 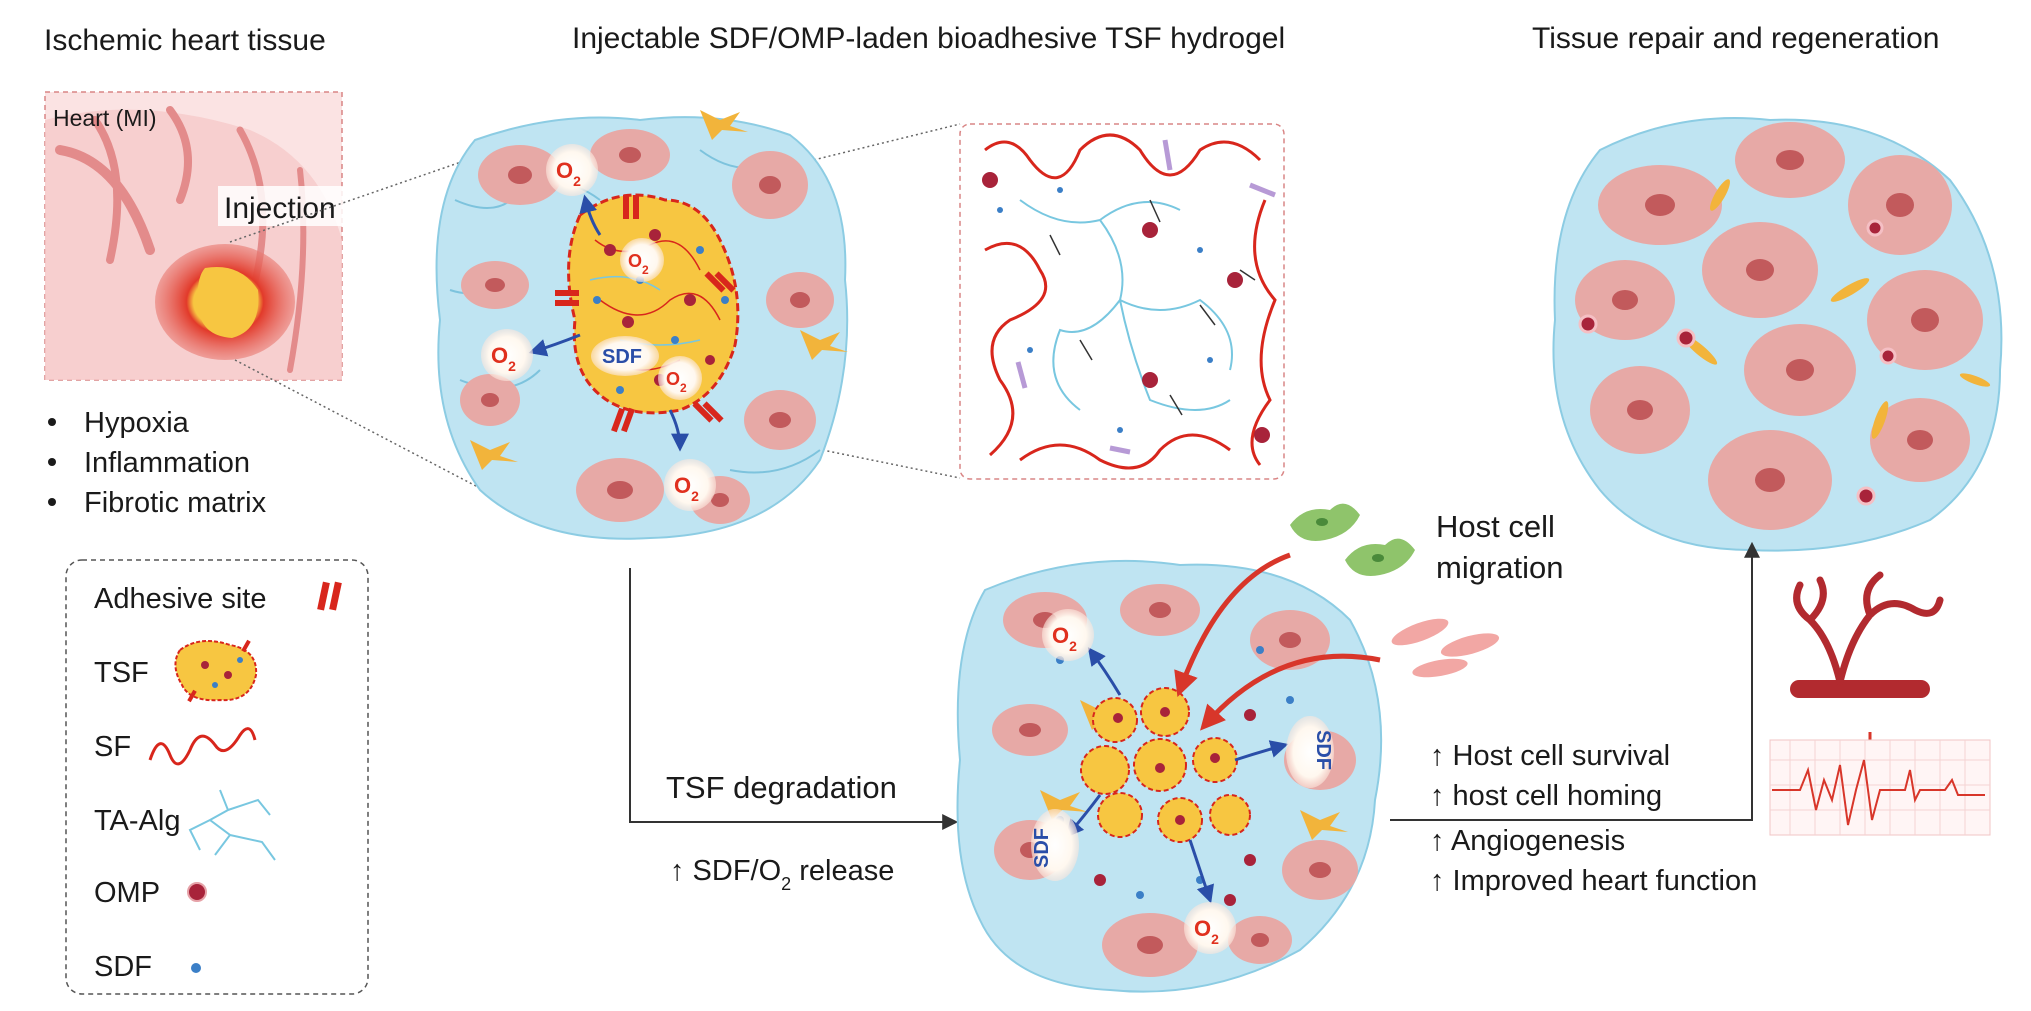 What do you see at coordinates (1575, 681) in the screenshot?
I see `flow-arrow-regeneration` at bounding box center [1575, 681].